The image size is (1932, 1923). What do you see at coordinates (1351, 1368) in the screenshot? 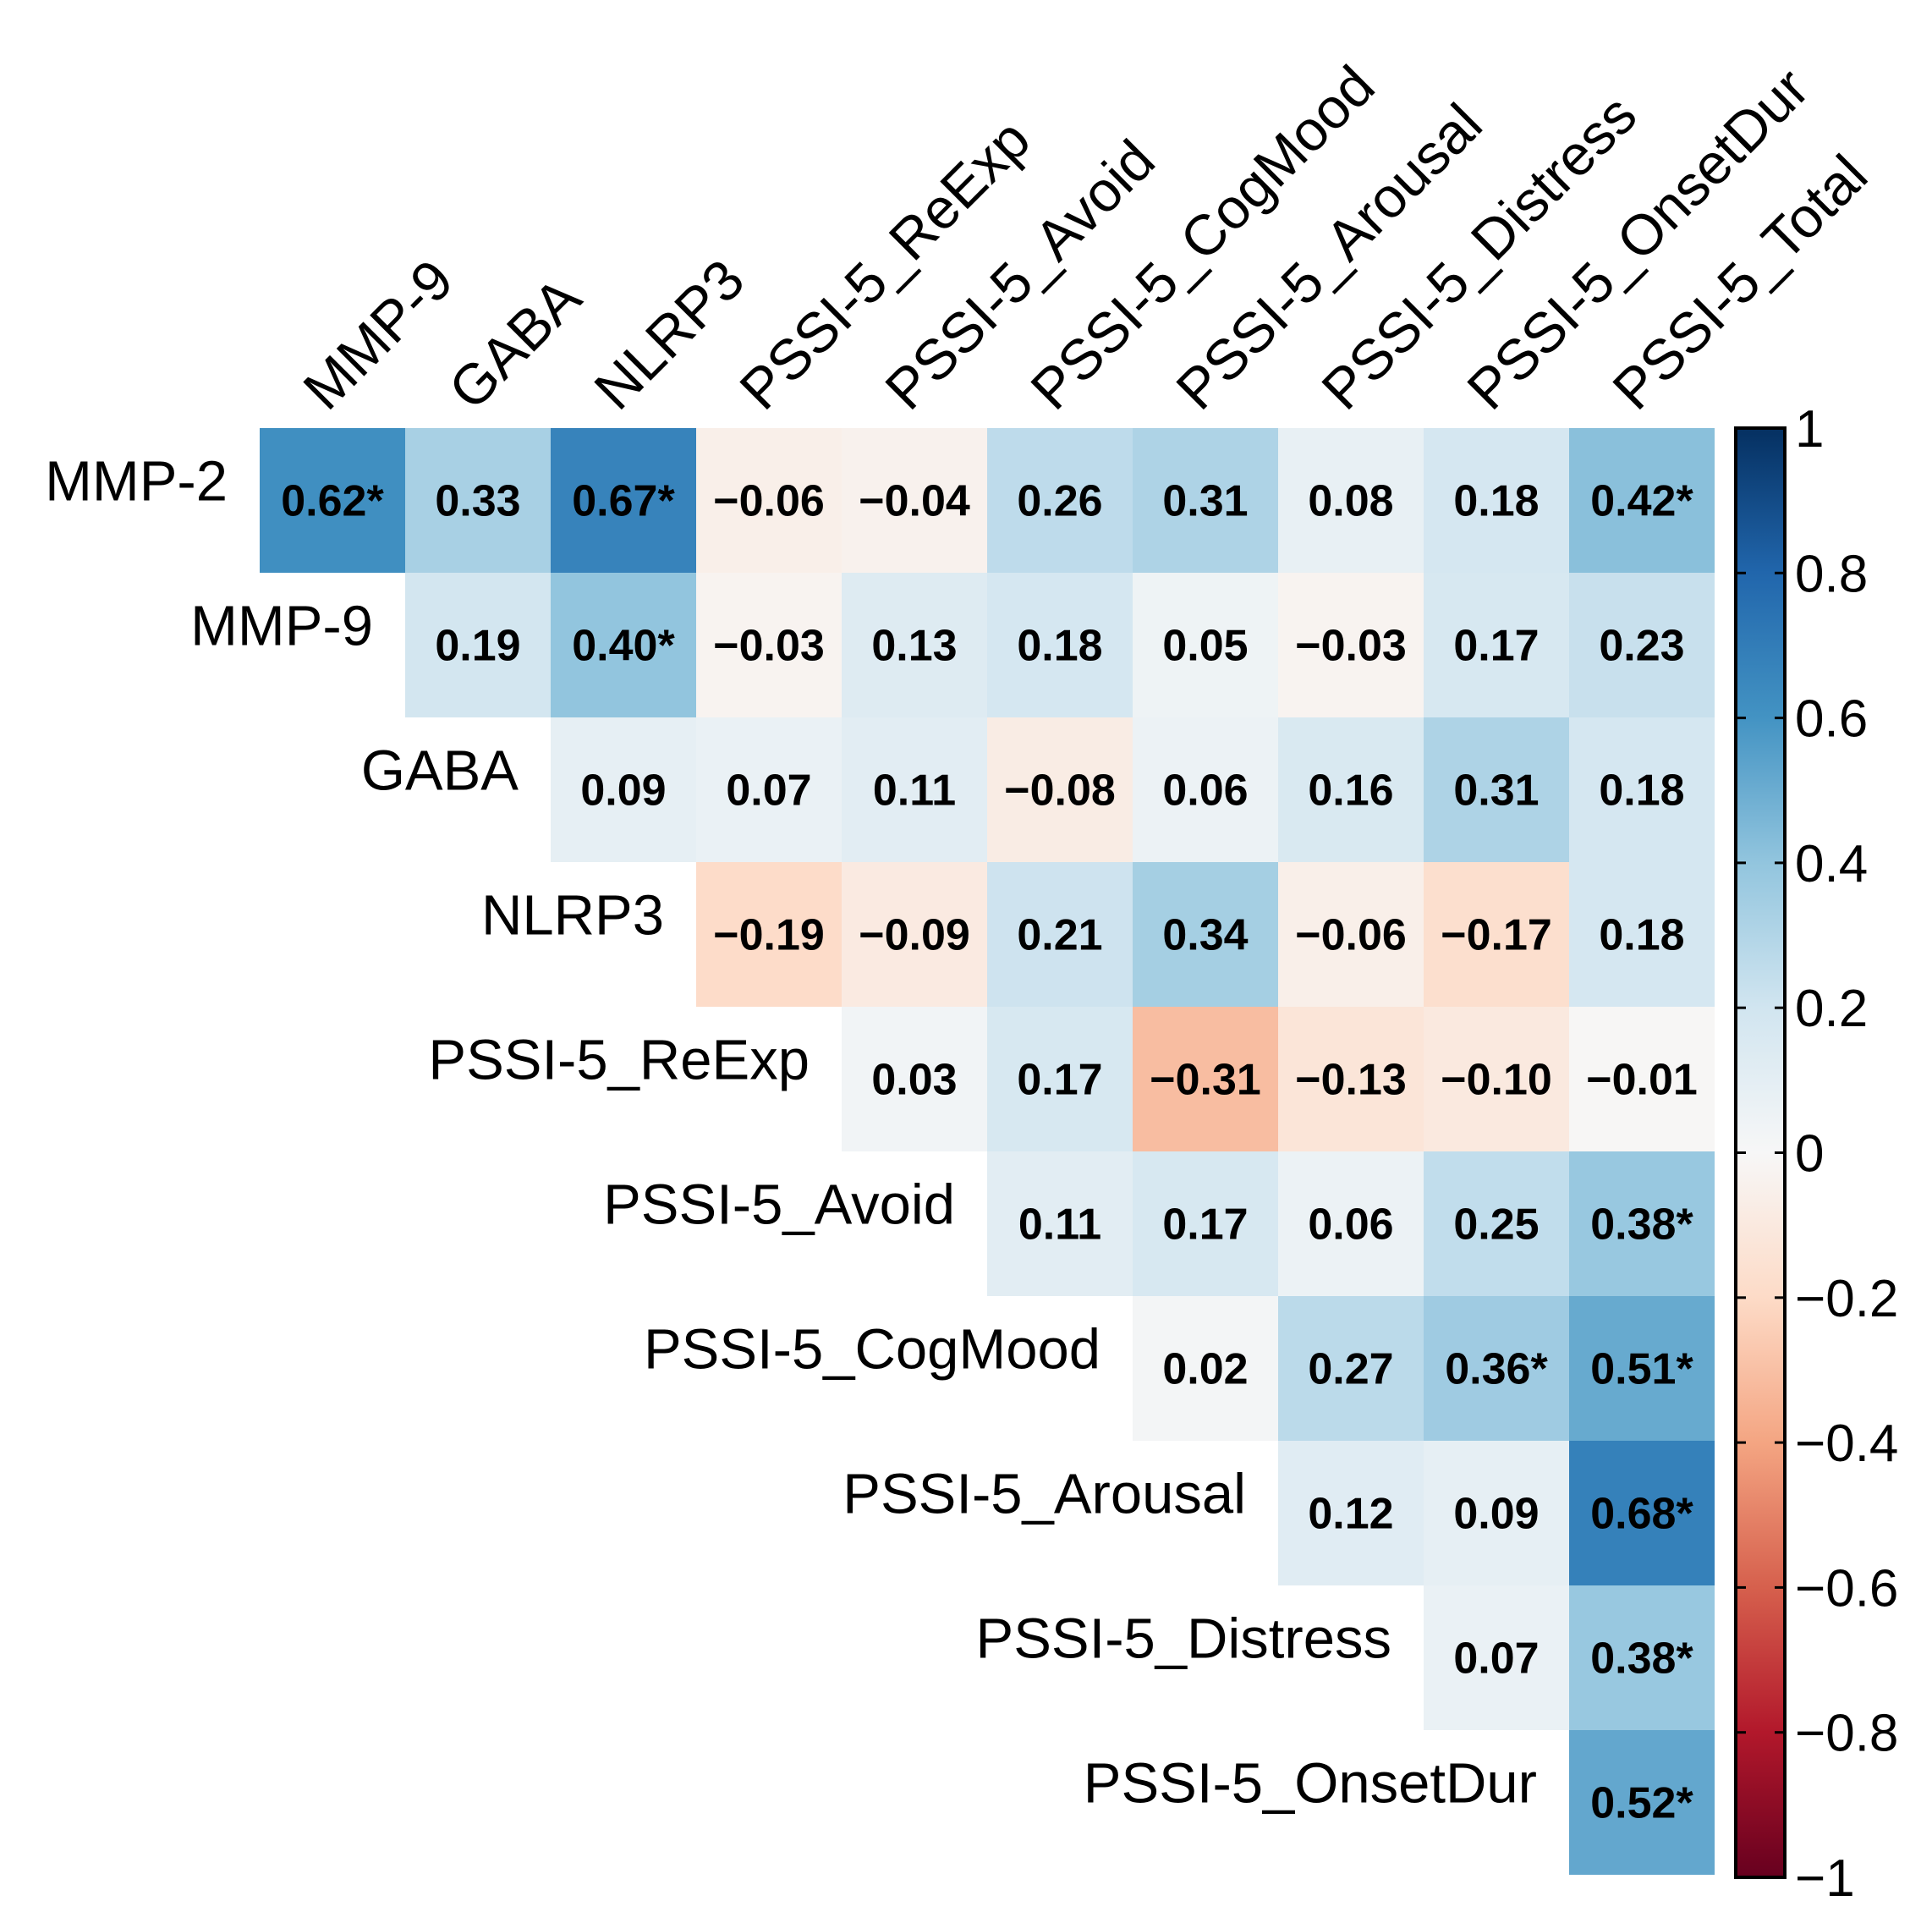
I see `cell-pssi-5-cogmood-pssi-5-distress` at bounding box center [1351, 1368].